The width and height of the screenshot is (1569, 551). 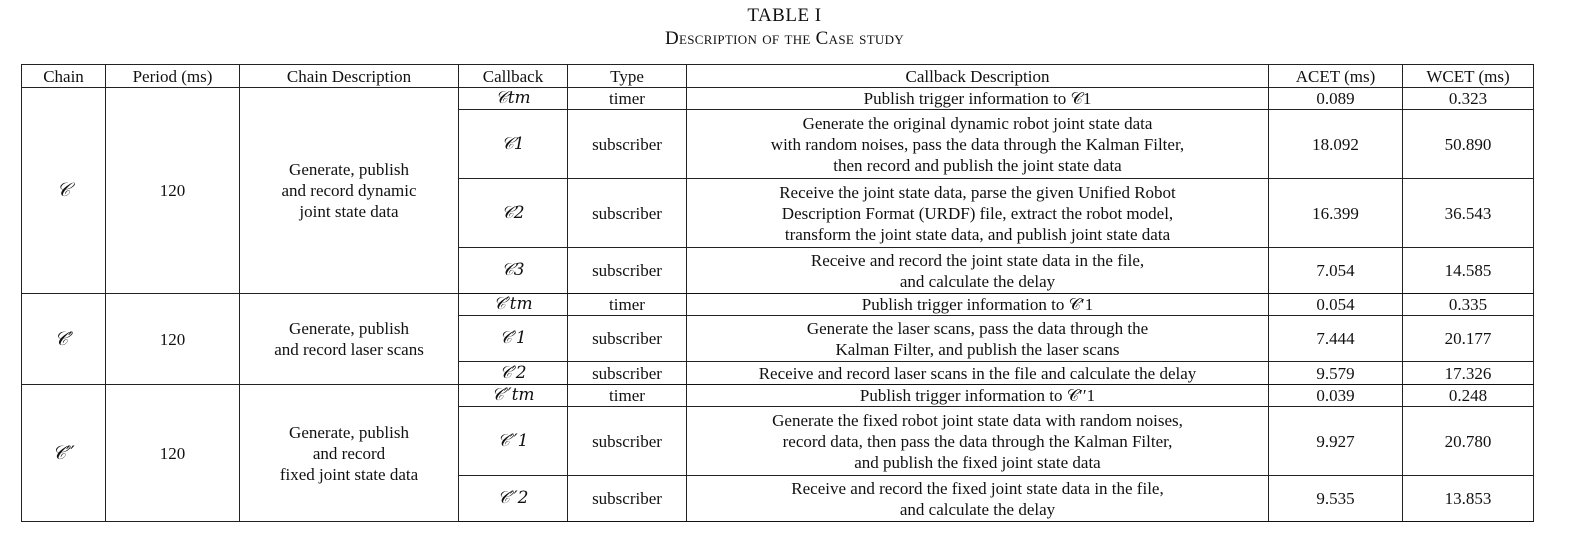 What do you see at coordinates (977, 98) in the screenshot?
I see `callback-description: Publish trigger information to 𝒞1` at bounding box center [977, 98].